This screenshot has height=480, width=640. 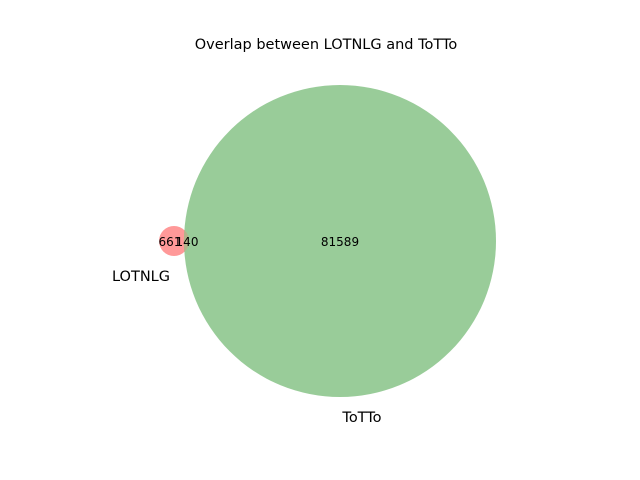 I want to click on totto-label: ToTTo, so click(x=361, y=418).